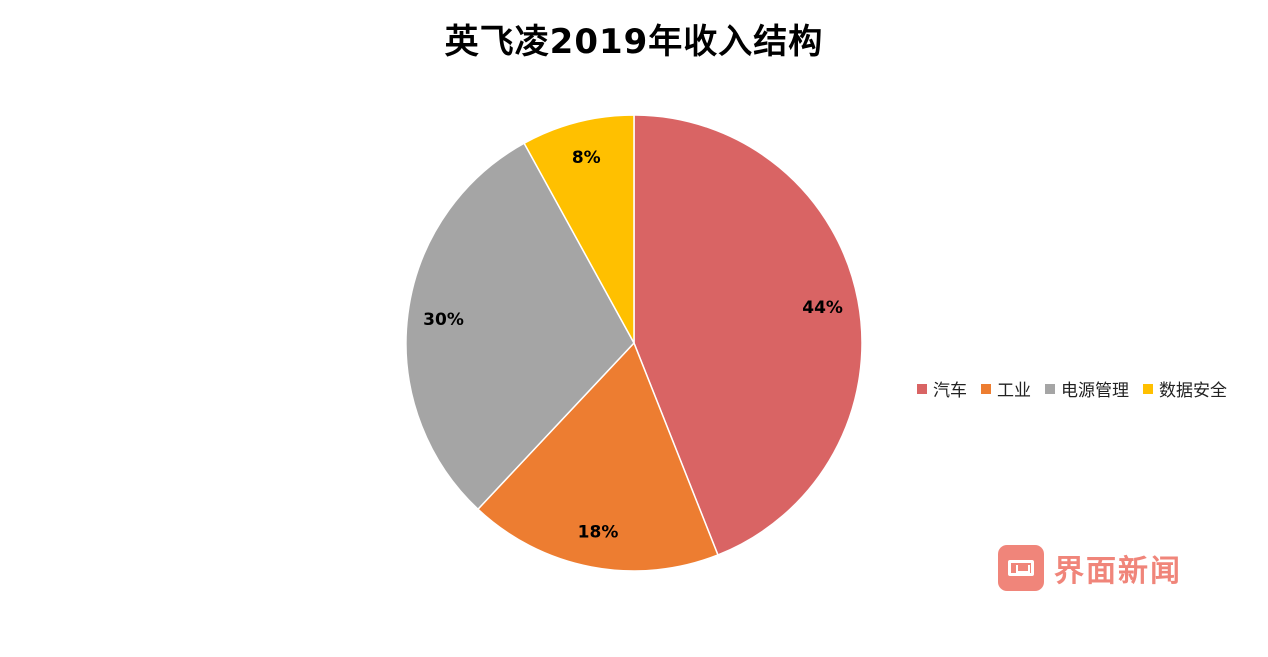 This screenshot has width=1268, height=657. What do you see at coordinates (598, 533) in the screenshot?
I see `data-label: 18%` at bounding box center [598, 533].